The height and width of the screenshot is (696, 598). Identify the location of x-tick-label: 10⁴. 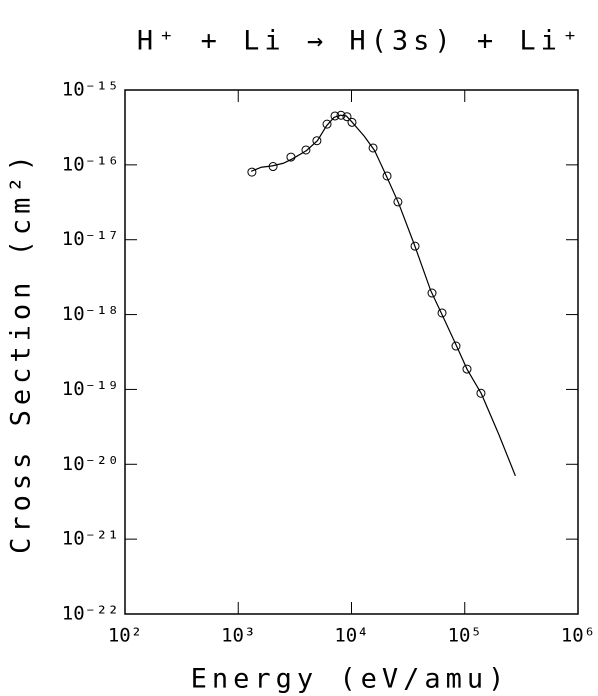
(351, 636).